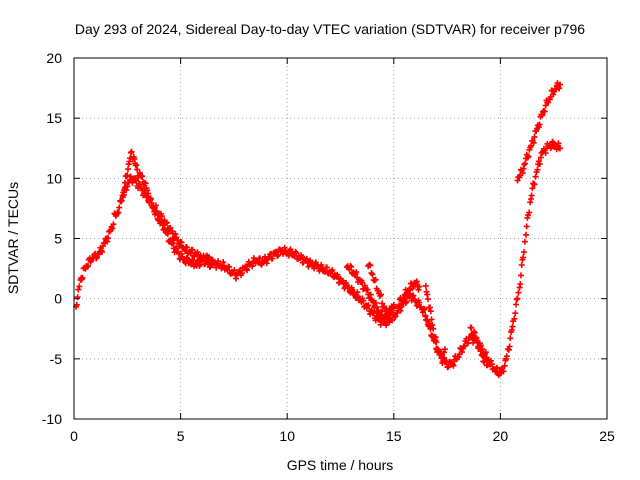  What do you see at coordinates (56, 359) in the screenshot?
I see `y-tick-label: -5` at bounding box center [56, 359].